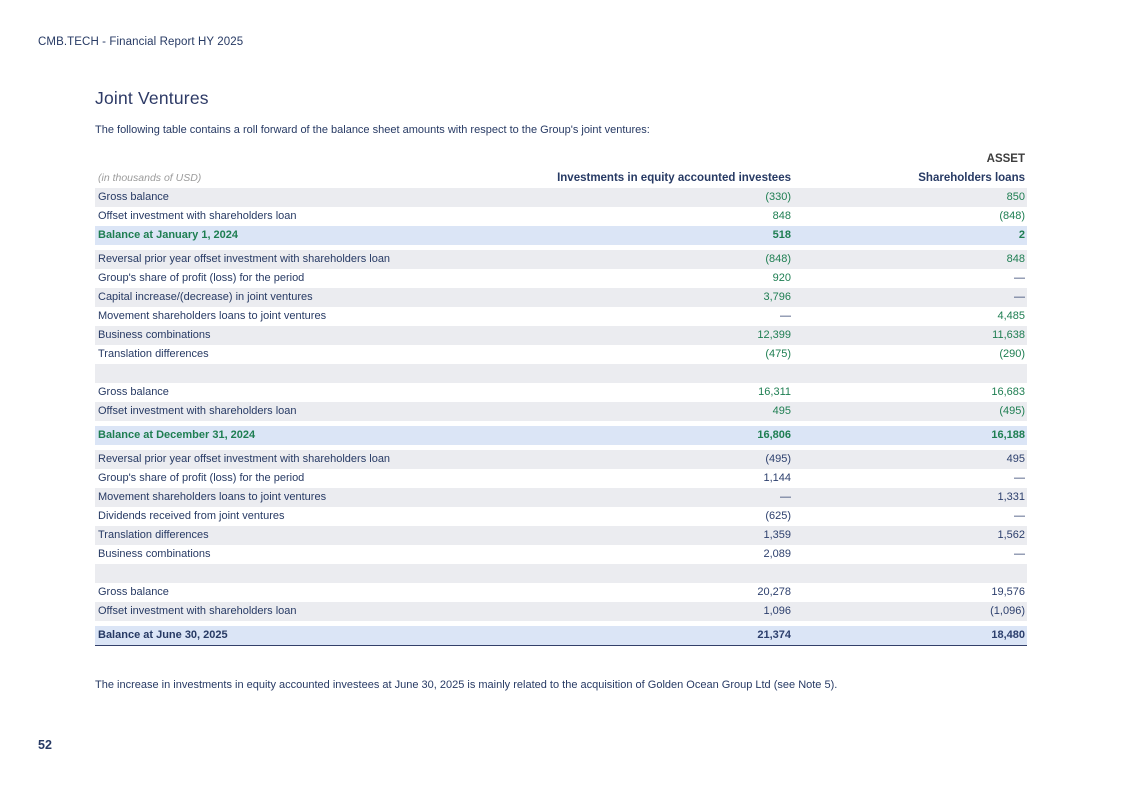  I want to click on value-investments: 1,096, so click(777, 611).